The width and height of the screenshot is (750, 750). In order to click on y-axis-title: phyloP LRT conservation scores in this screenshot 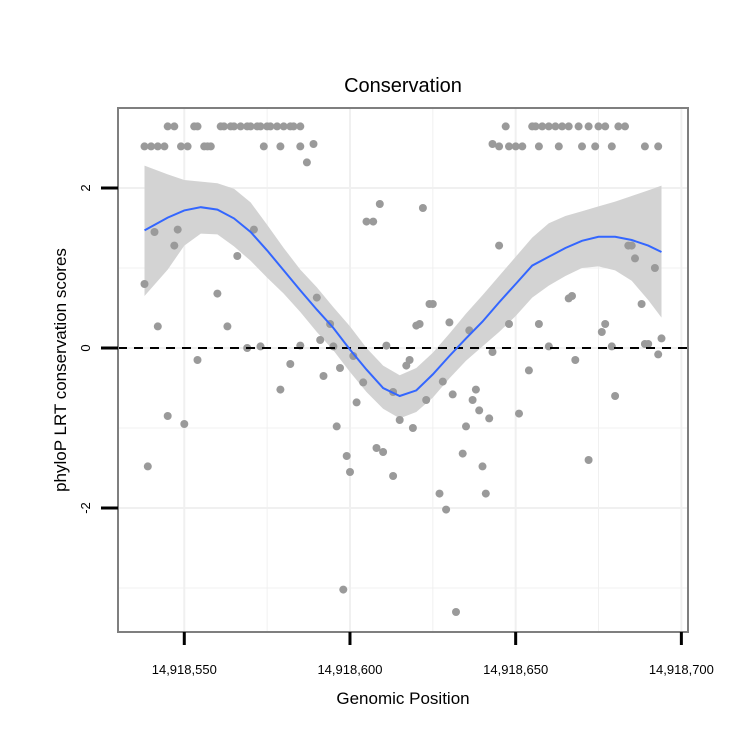, I will do `click(60, 370)`.